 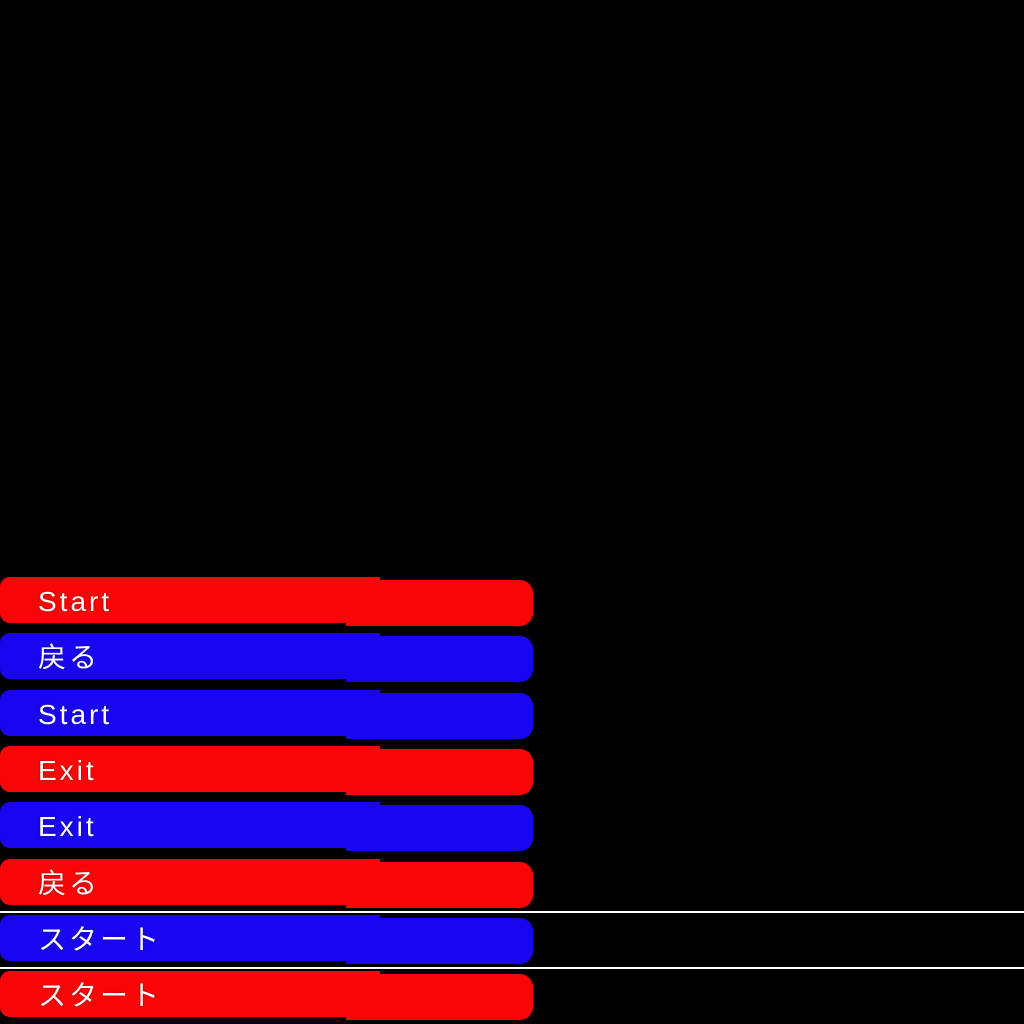 I want to click on menu-button-exit-blue: Exit, so click(x=266, y=826).